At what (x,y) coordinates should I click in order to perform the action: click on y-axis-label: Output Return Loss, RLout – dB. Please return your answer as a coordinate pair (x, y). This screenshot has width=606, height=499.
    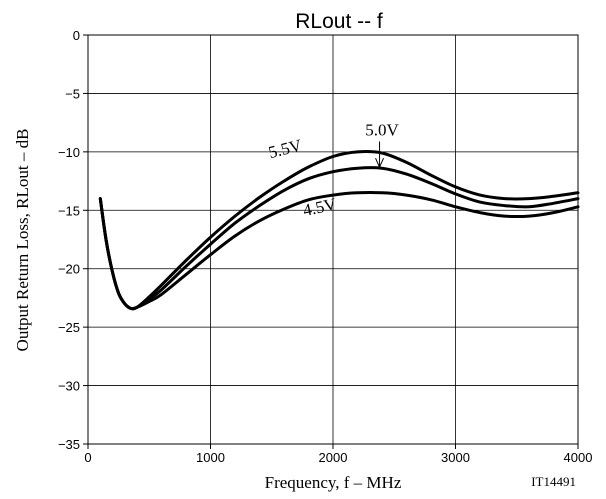
    Looking at the image, I should click on (22, 240).